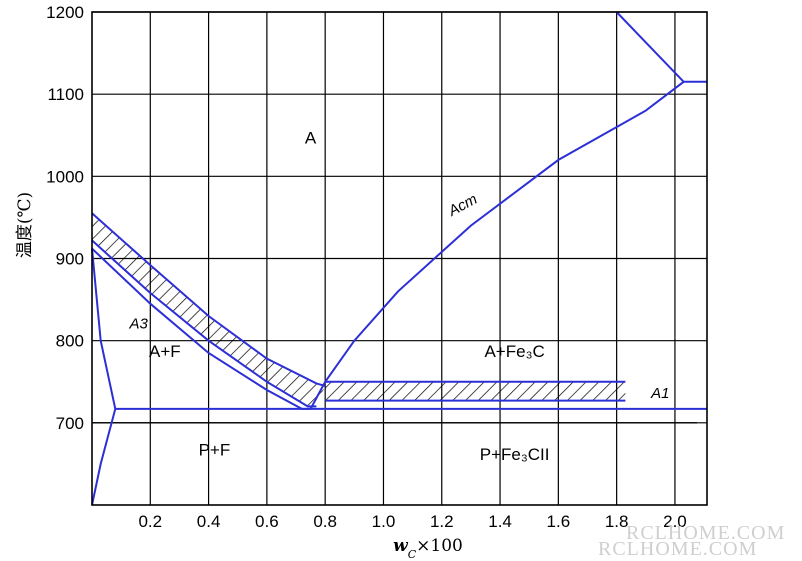 Image resolution: width=802 pixels, height=561 pixels. What do you see at coordinates (204, 323) in the screenshot?
I see `line-a3-lower` at bounding box center [204, 323].